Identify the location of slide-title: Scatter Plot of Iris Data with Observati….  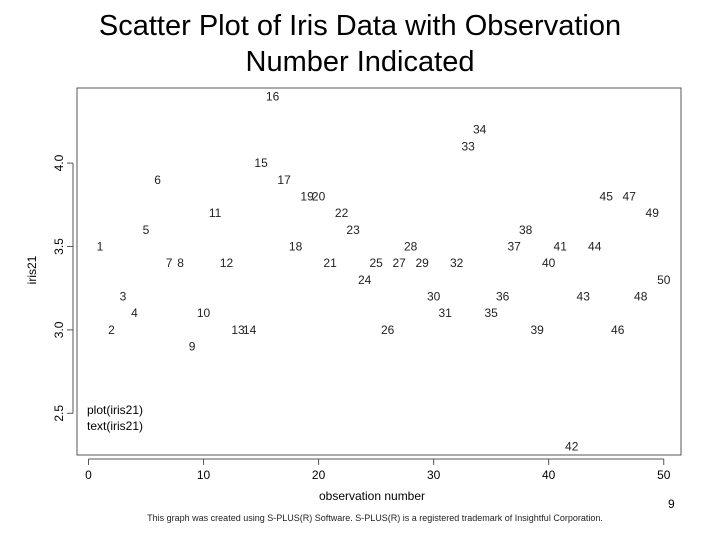
(360, 44).